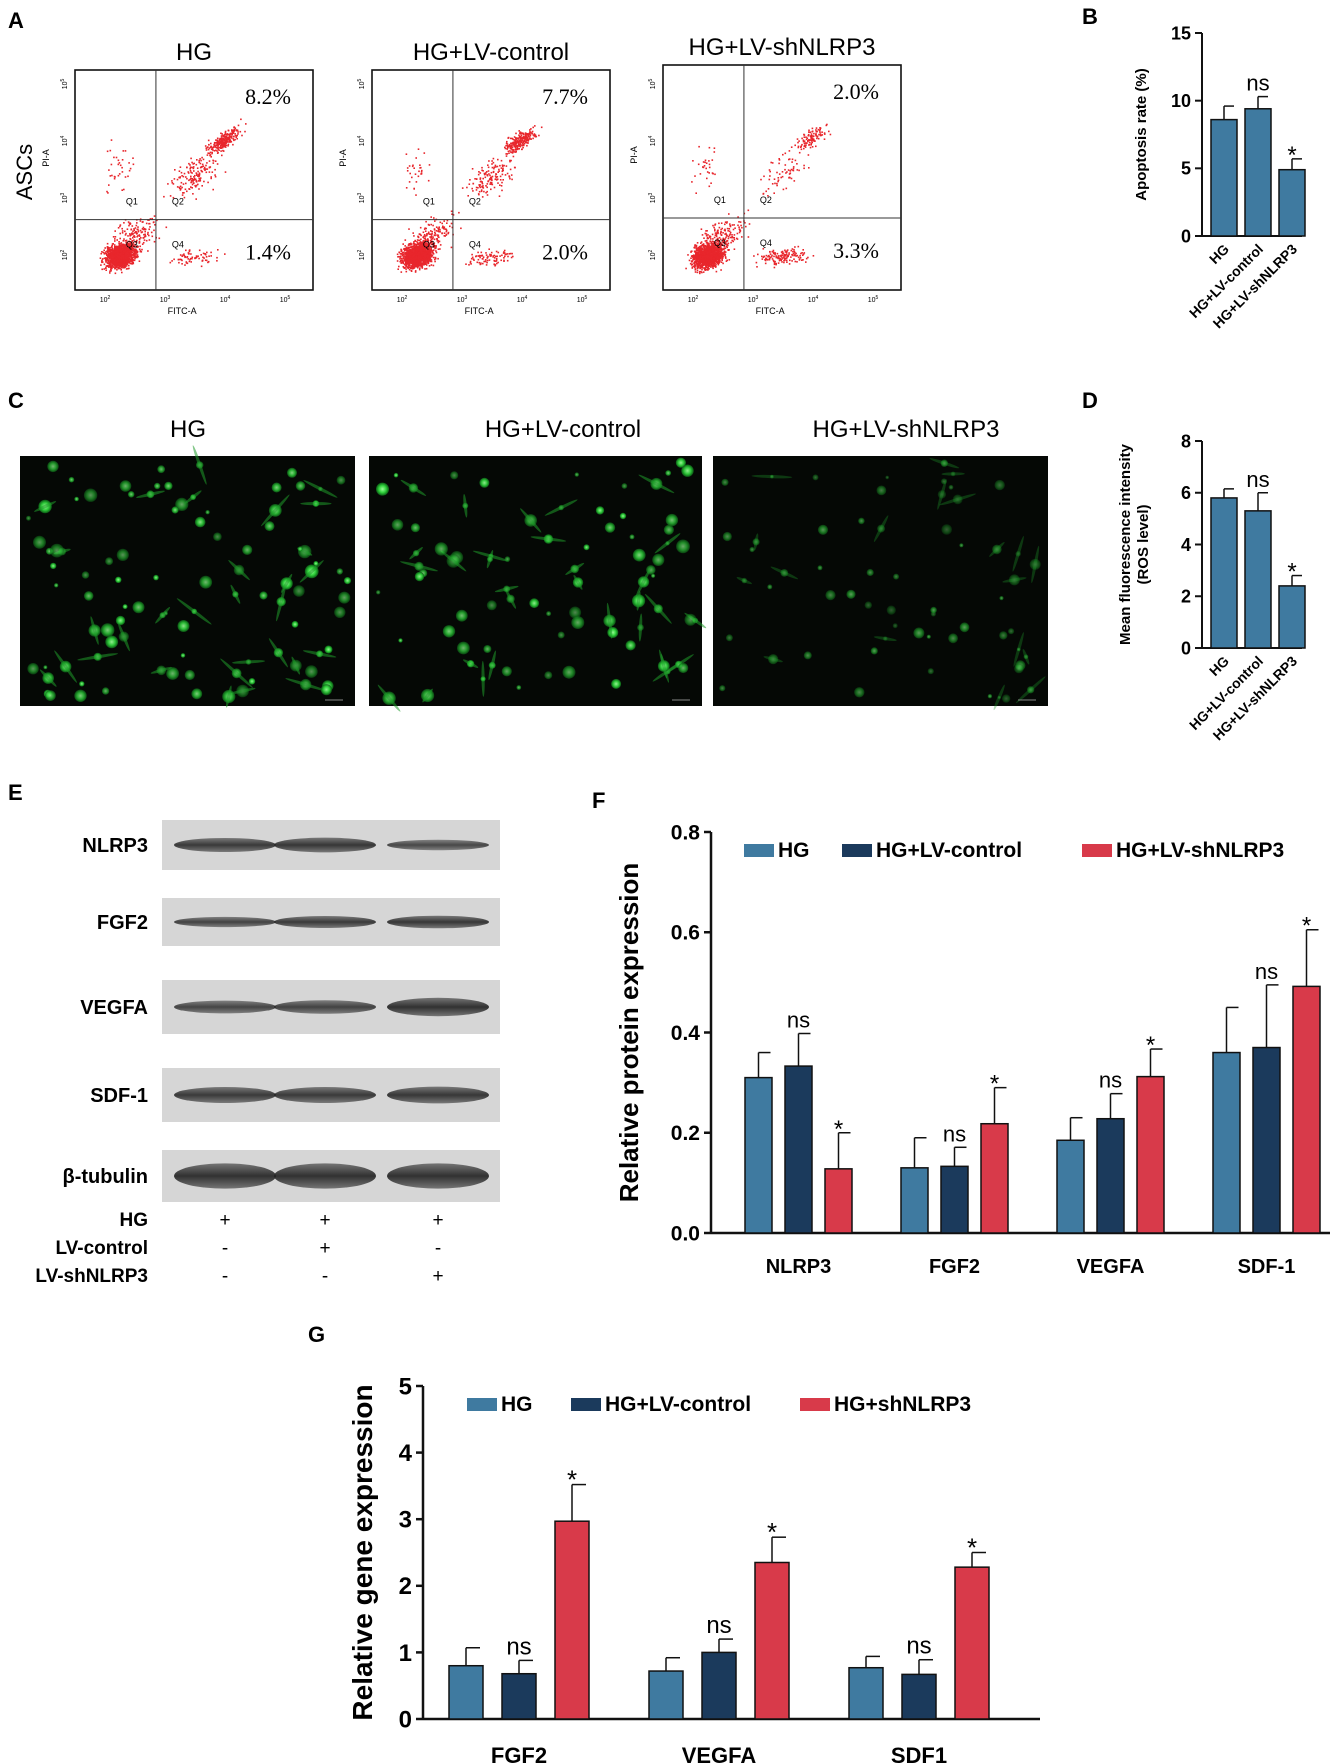 Image resolution: width=1333 pixels, height=1764 pixels. What do you see at coordinates (685, 1133) in the screenshot?
I see `y-tick-label: 0.2` at bounding box center [685, 1133].